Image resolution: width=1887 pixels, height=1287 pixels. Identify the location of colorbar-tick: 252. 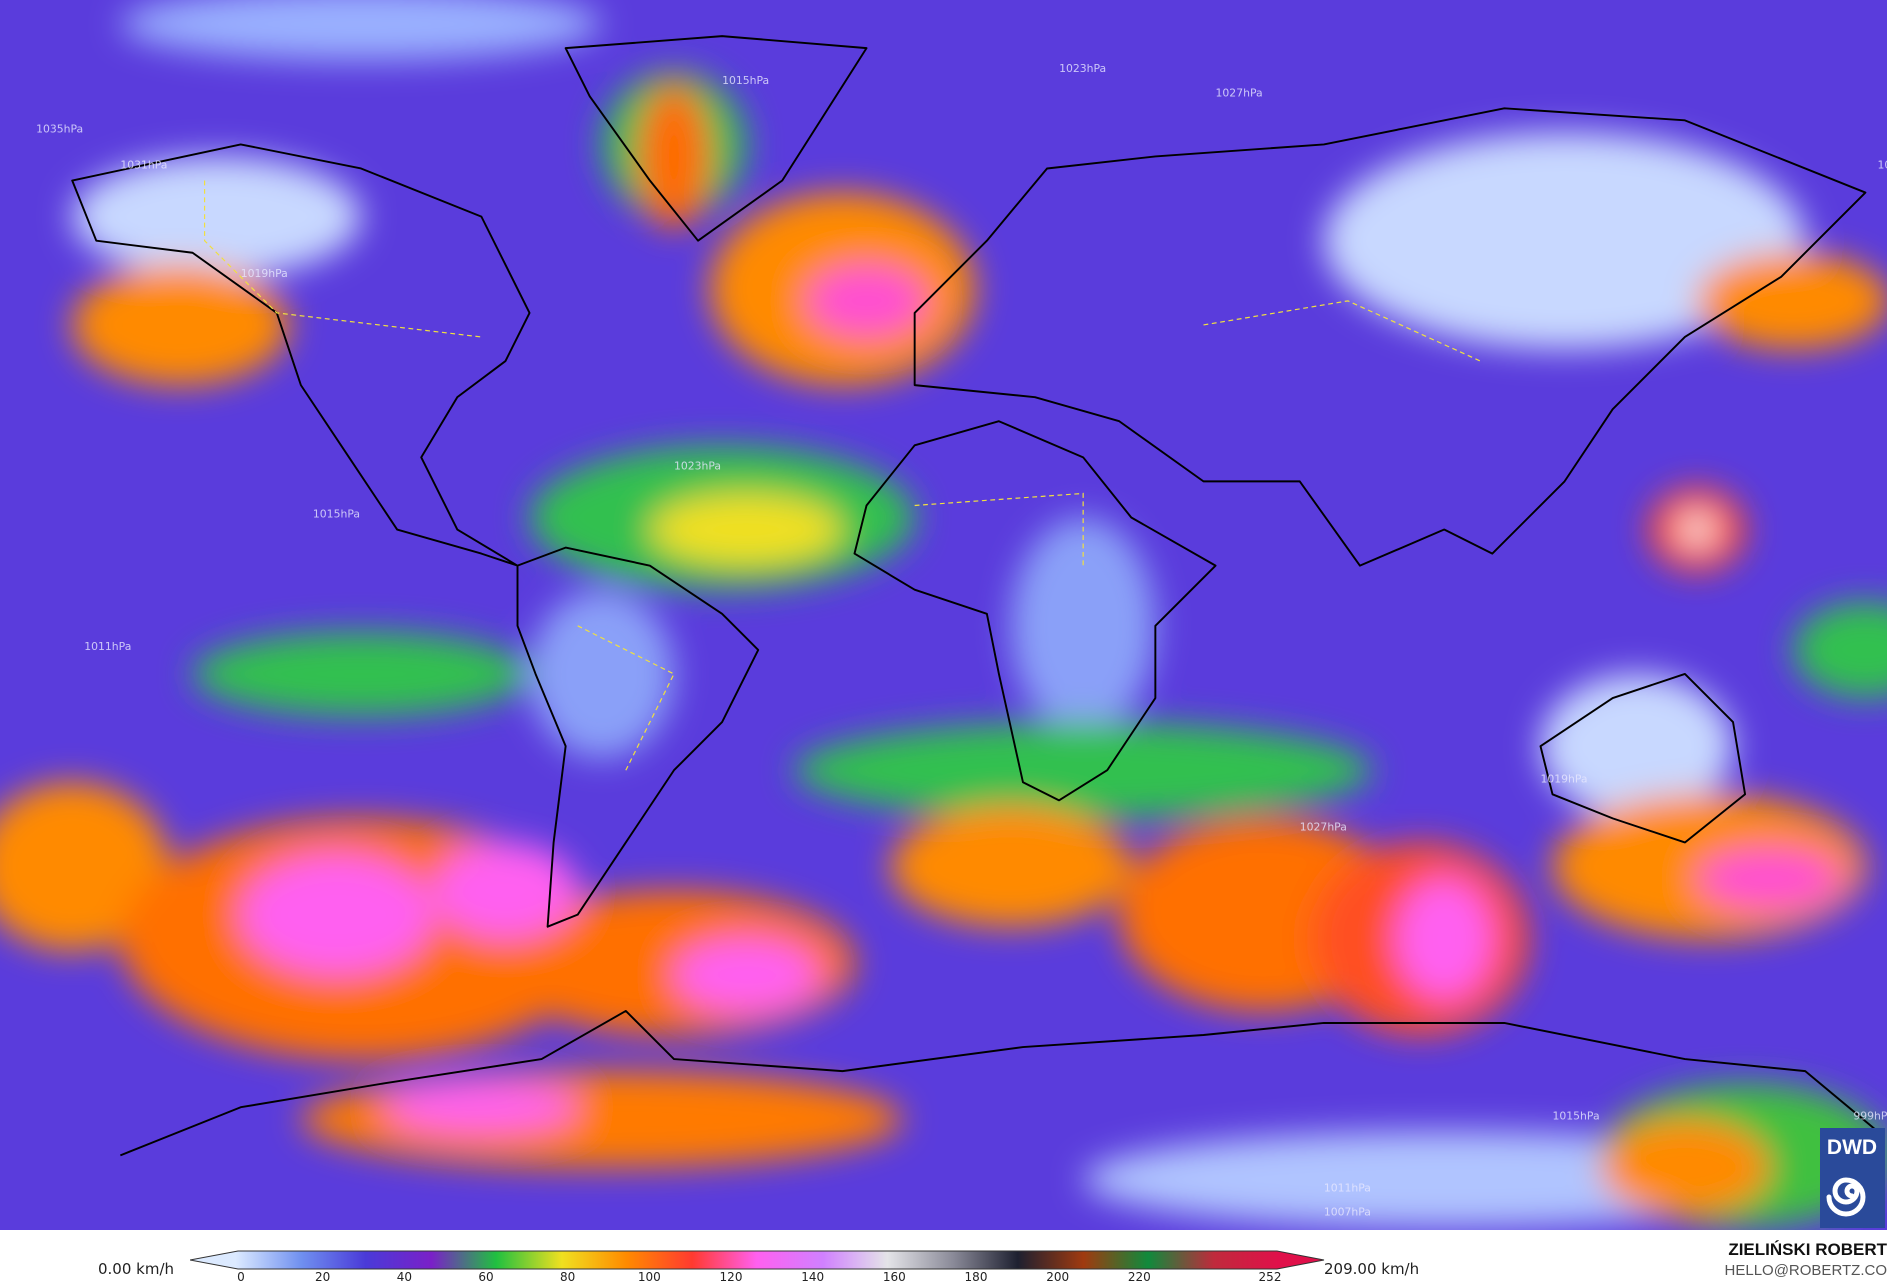
(1270, 1277).